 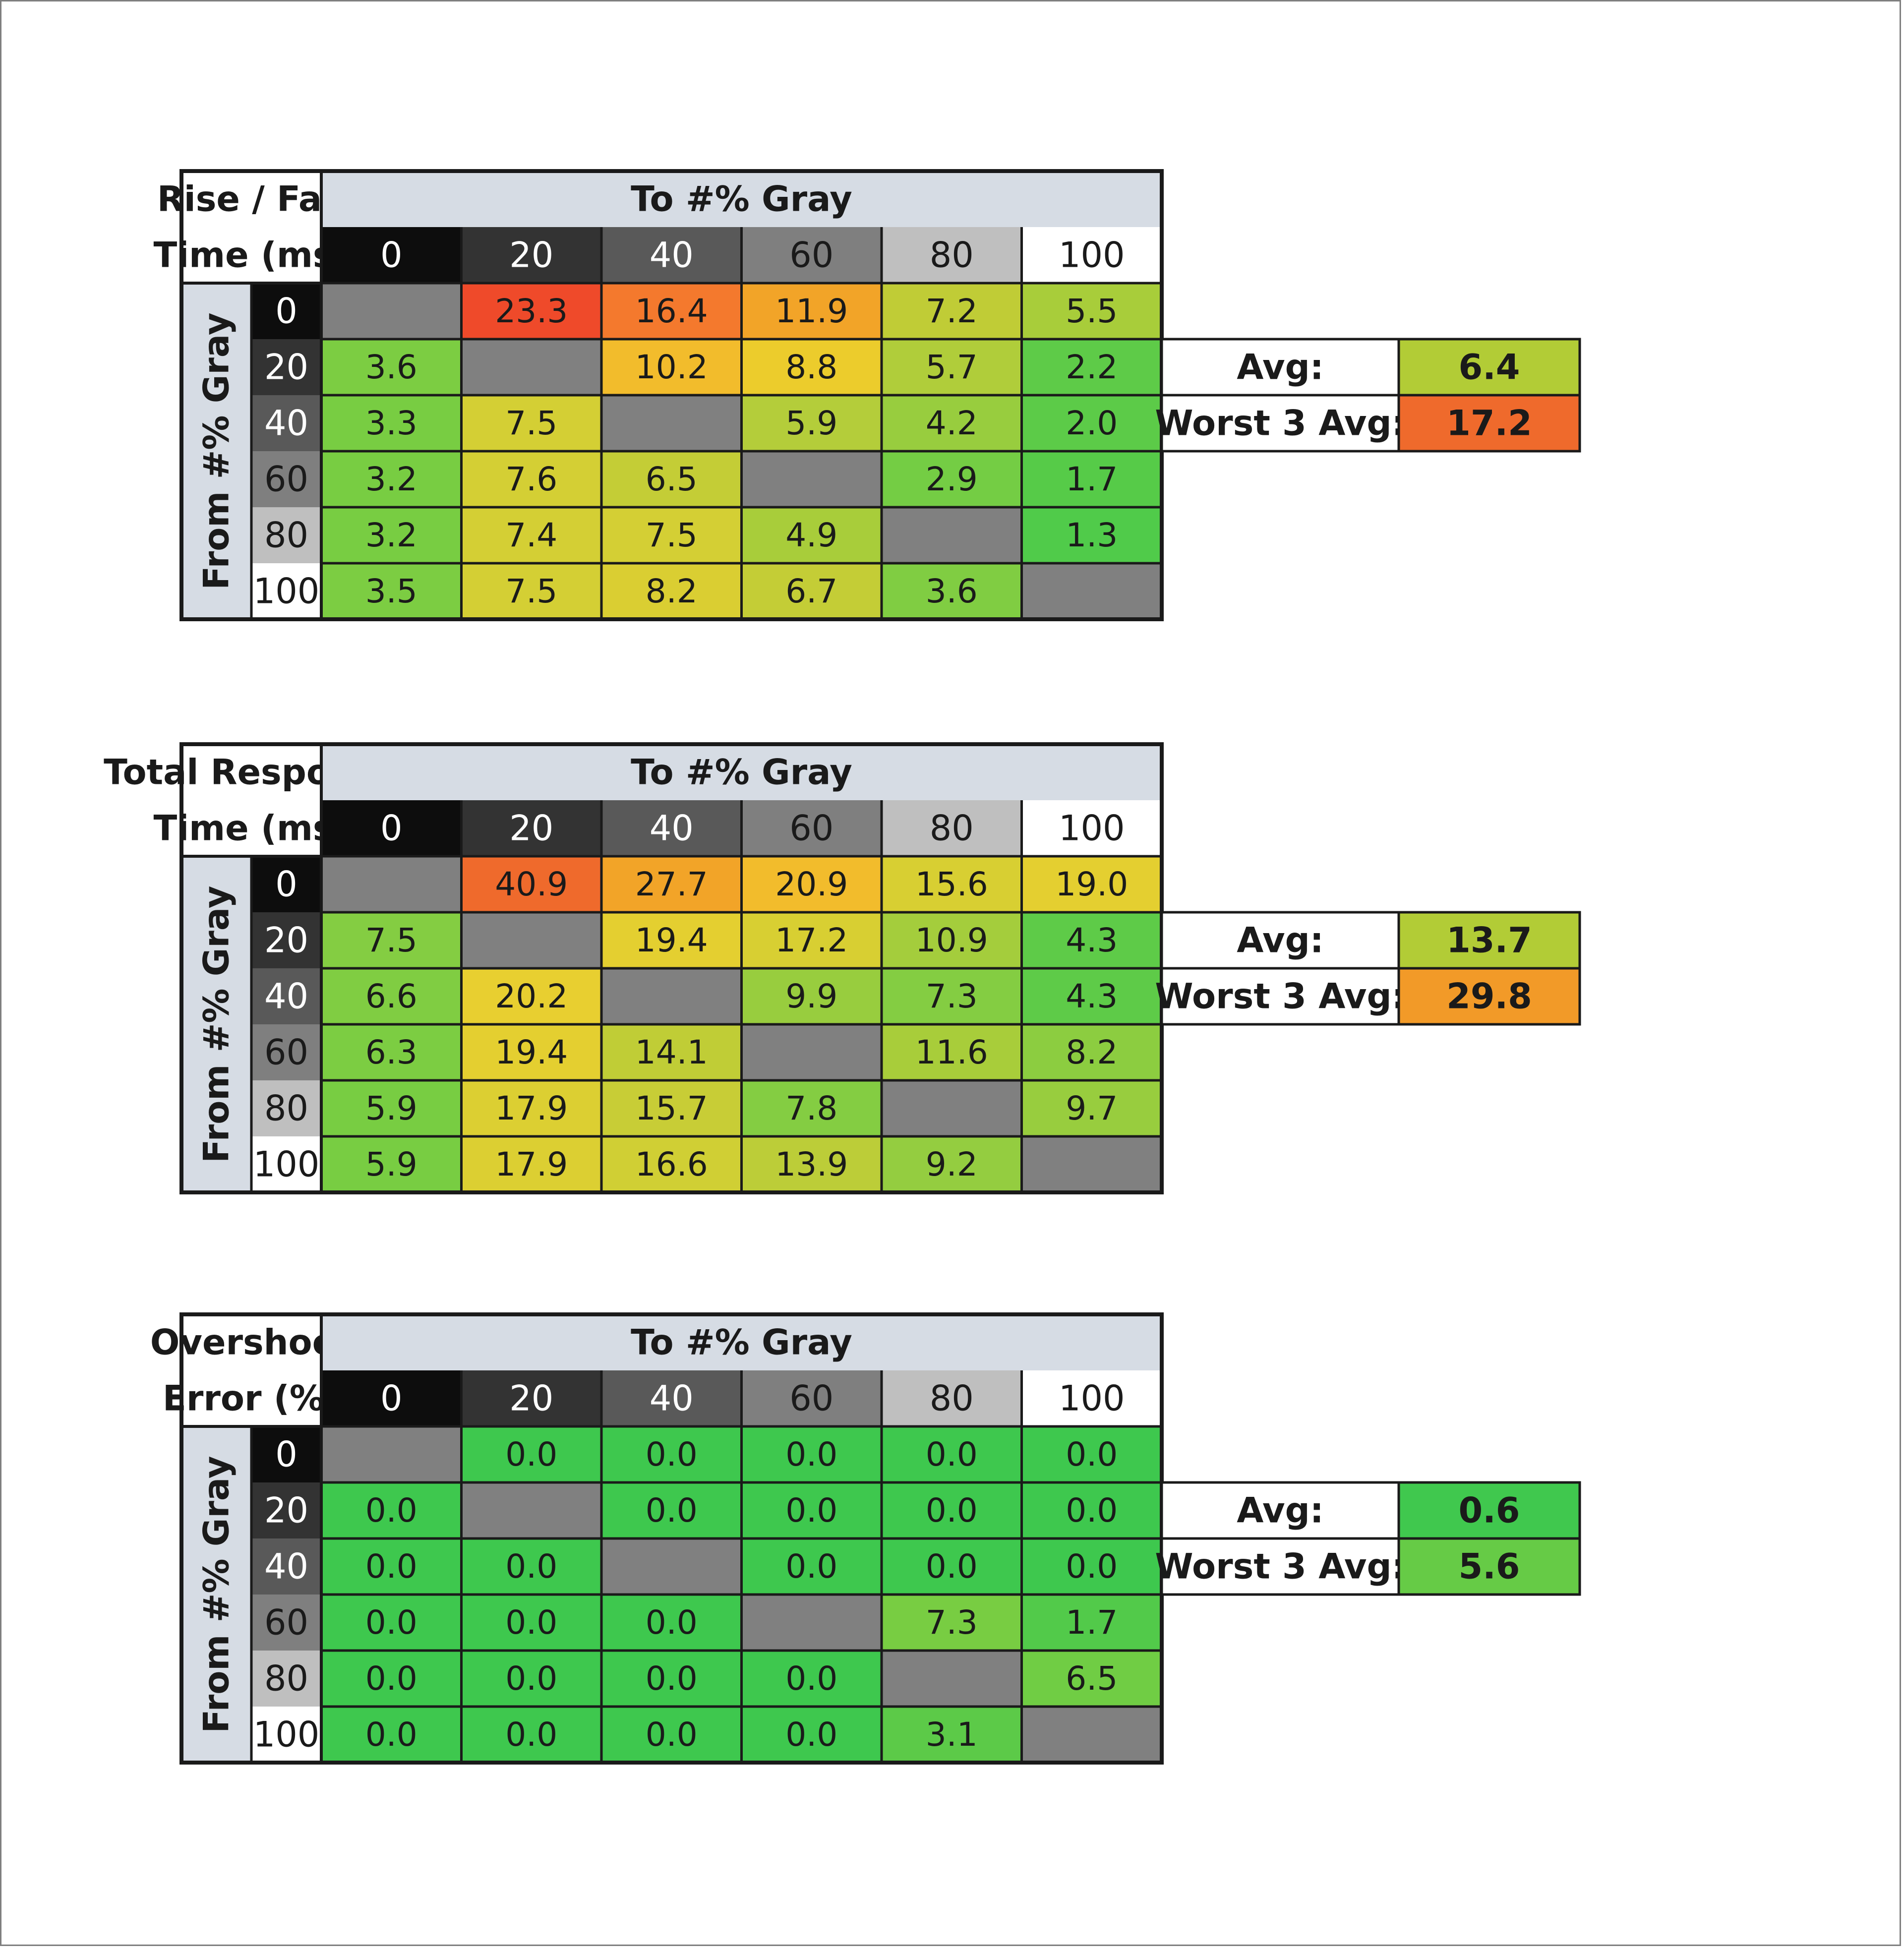 I want to click on summary-label-cell, so click(x=1280, y=367).